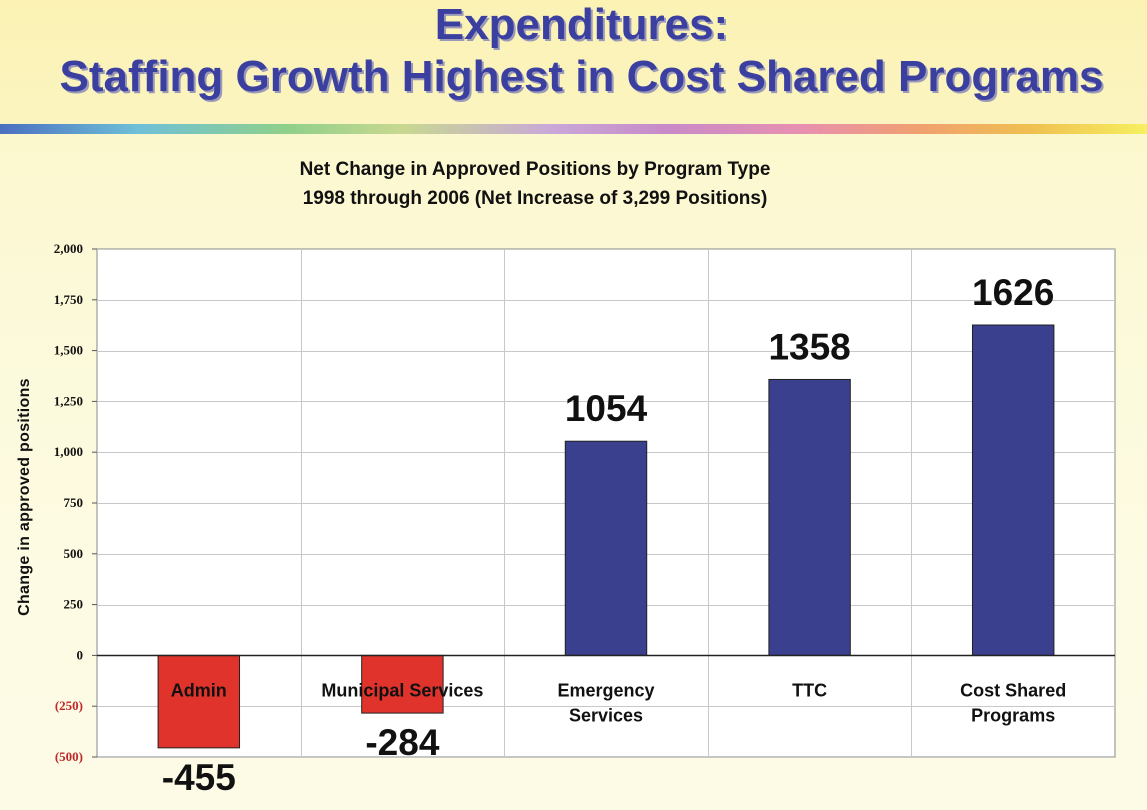 The width and height of the screenshot is (1147, 810). Describe the element at coordinates (605, 690) in the screenshot. I see `category-label-2: Emergency` at that location.